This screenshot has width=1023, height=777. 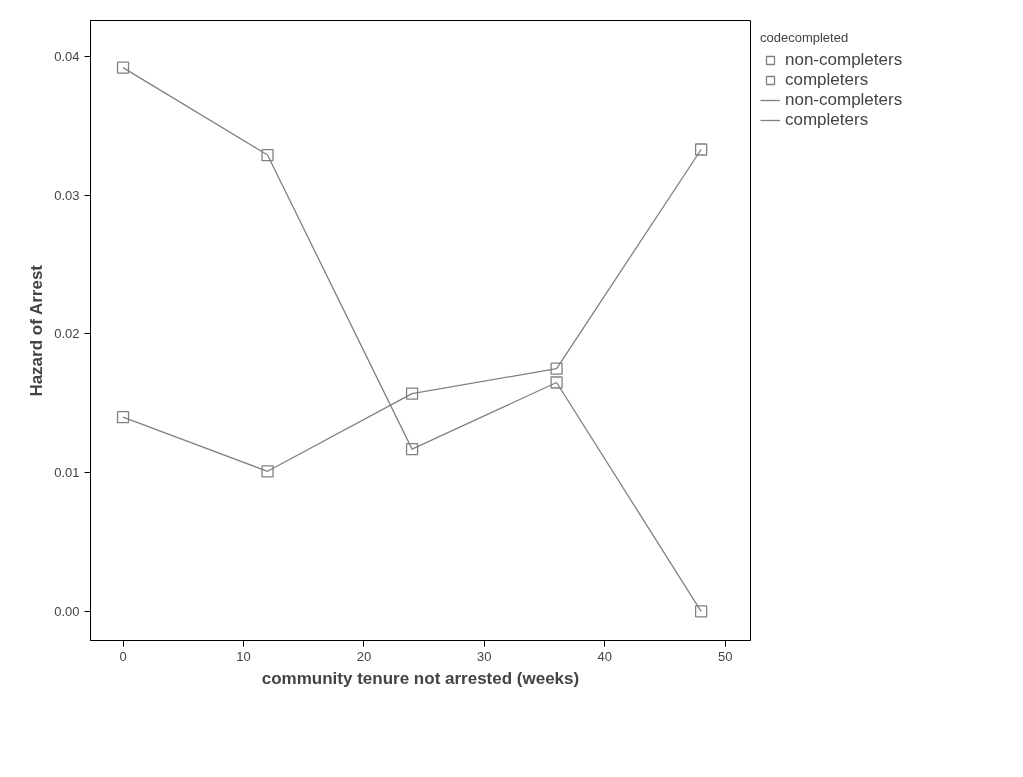 I want to click on y-axis-title: Hazard of Arrest, so click(x=37, y=330).